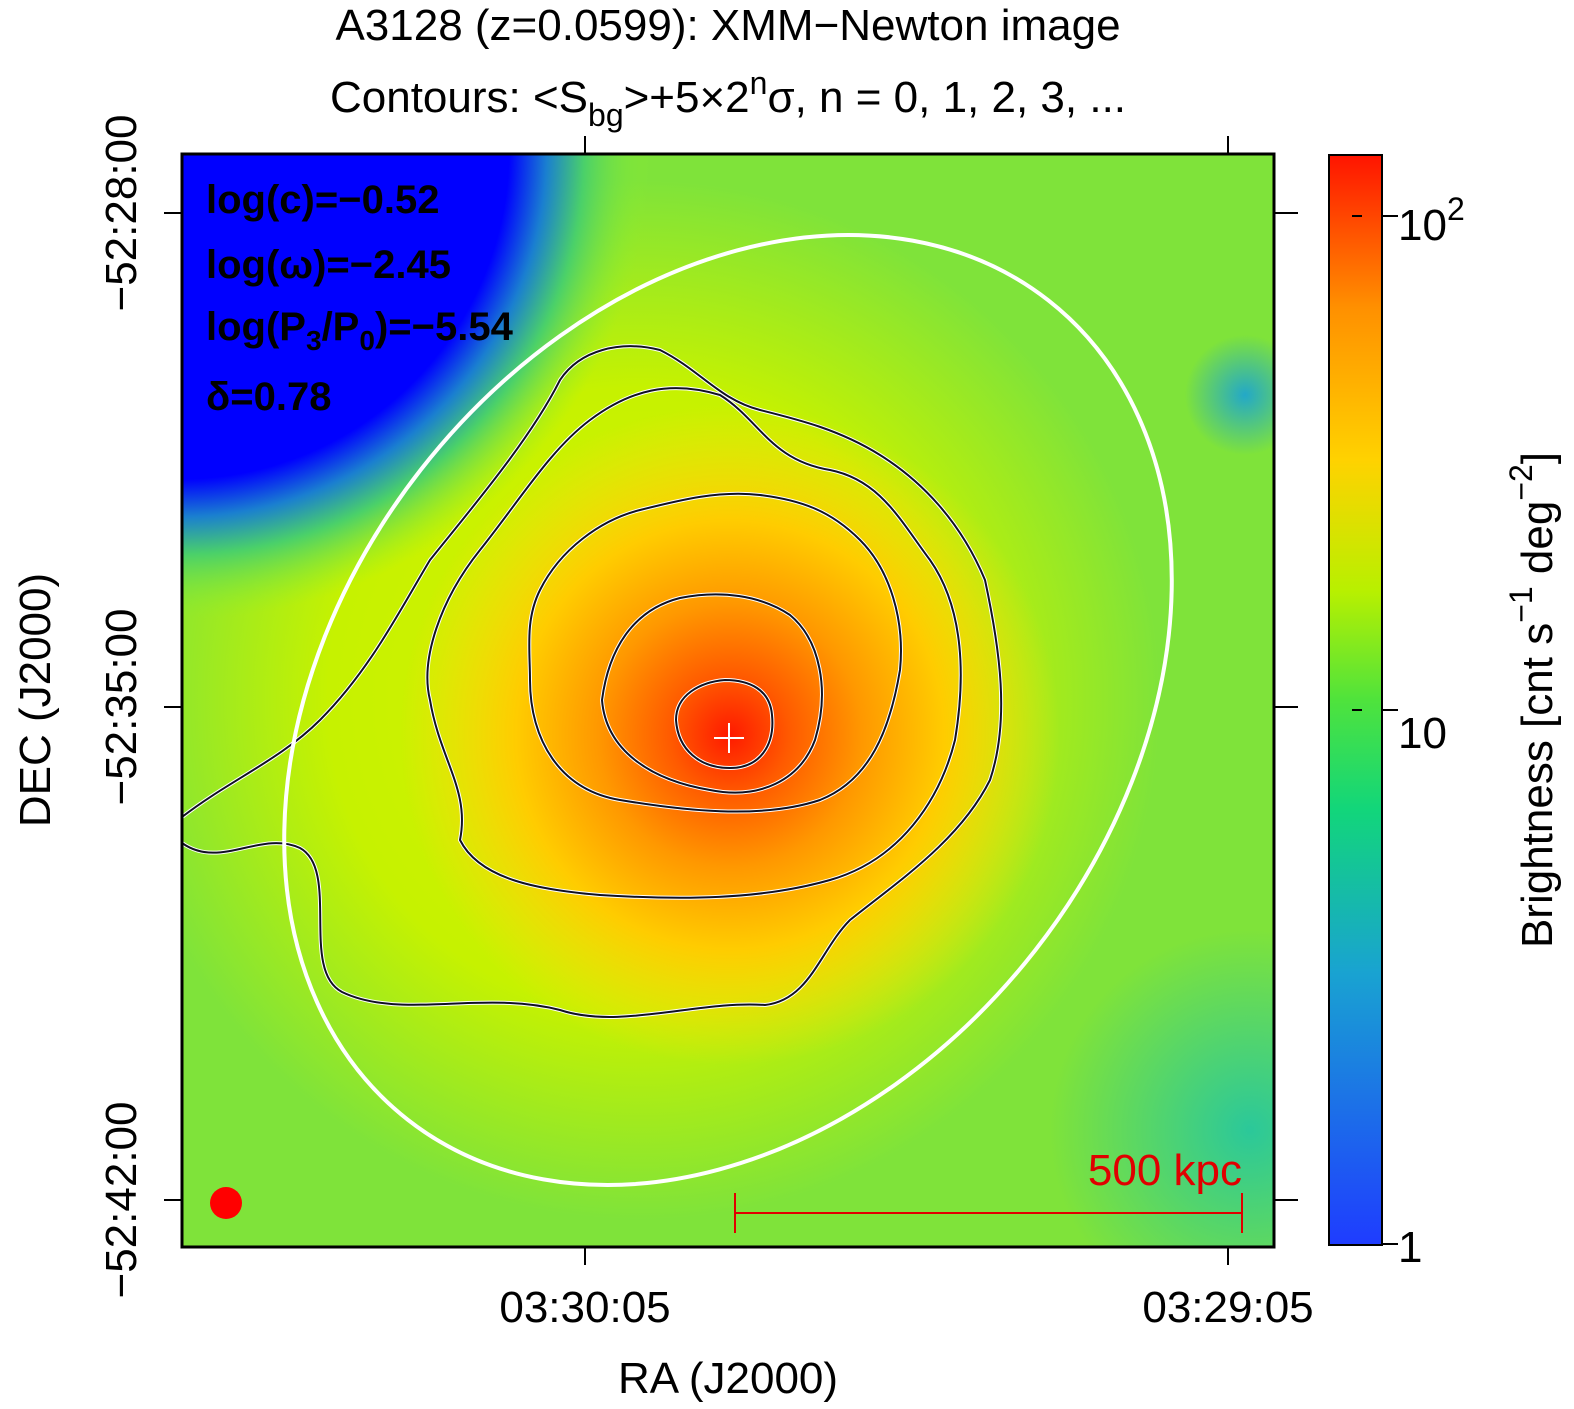  Describe the element at coordinates (121, 707) in the screenshot. I see `y-tick-label-1: −52:35:00` at that location.